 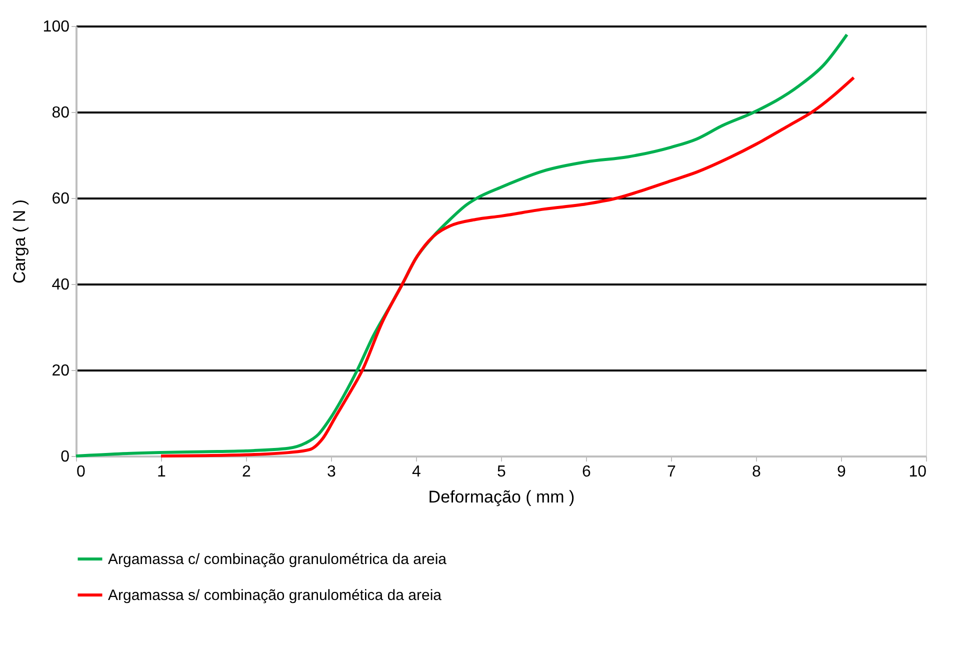 What do you see at coordinates (417, 472) in the screenshot?
I see `x-tick-label: 4` at bounding box center [417, 472].